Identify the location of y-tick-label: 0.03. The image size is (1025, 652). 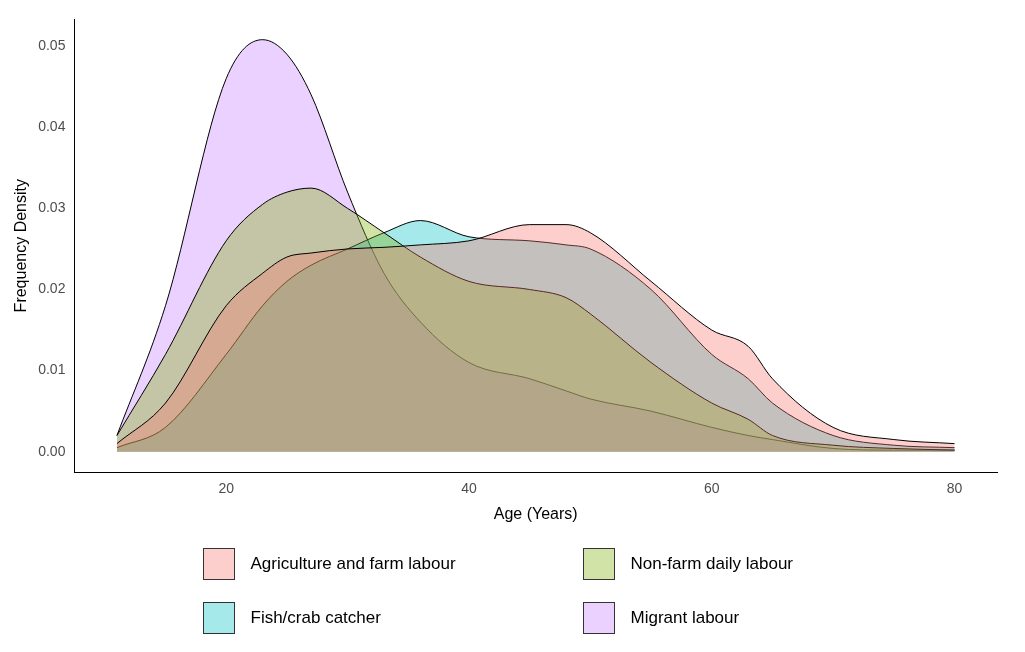
(52, 207).